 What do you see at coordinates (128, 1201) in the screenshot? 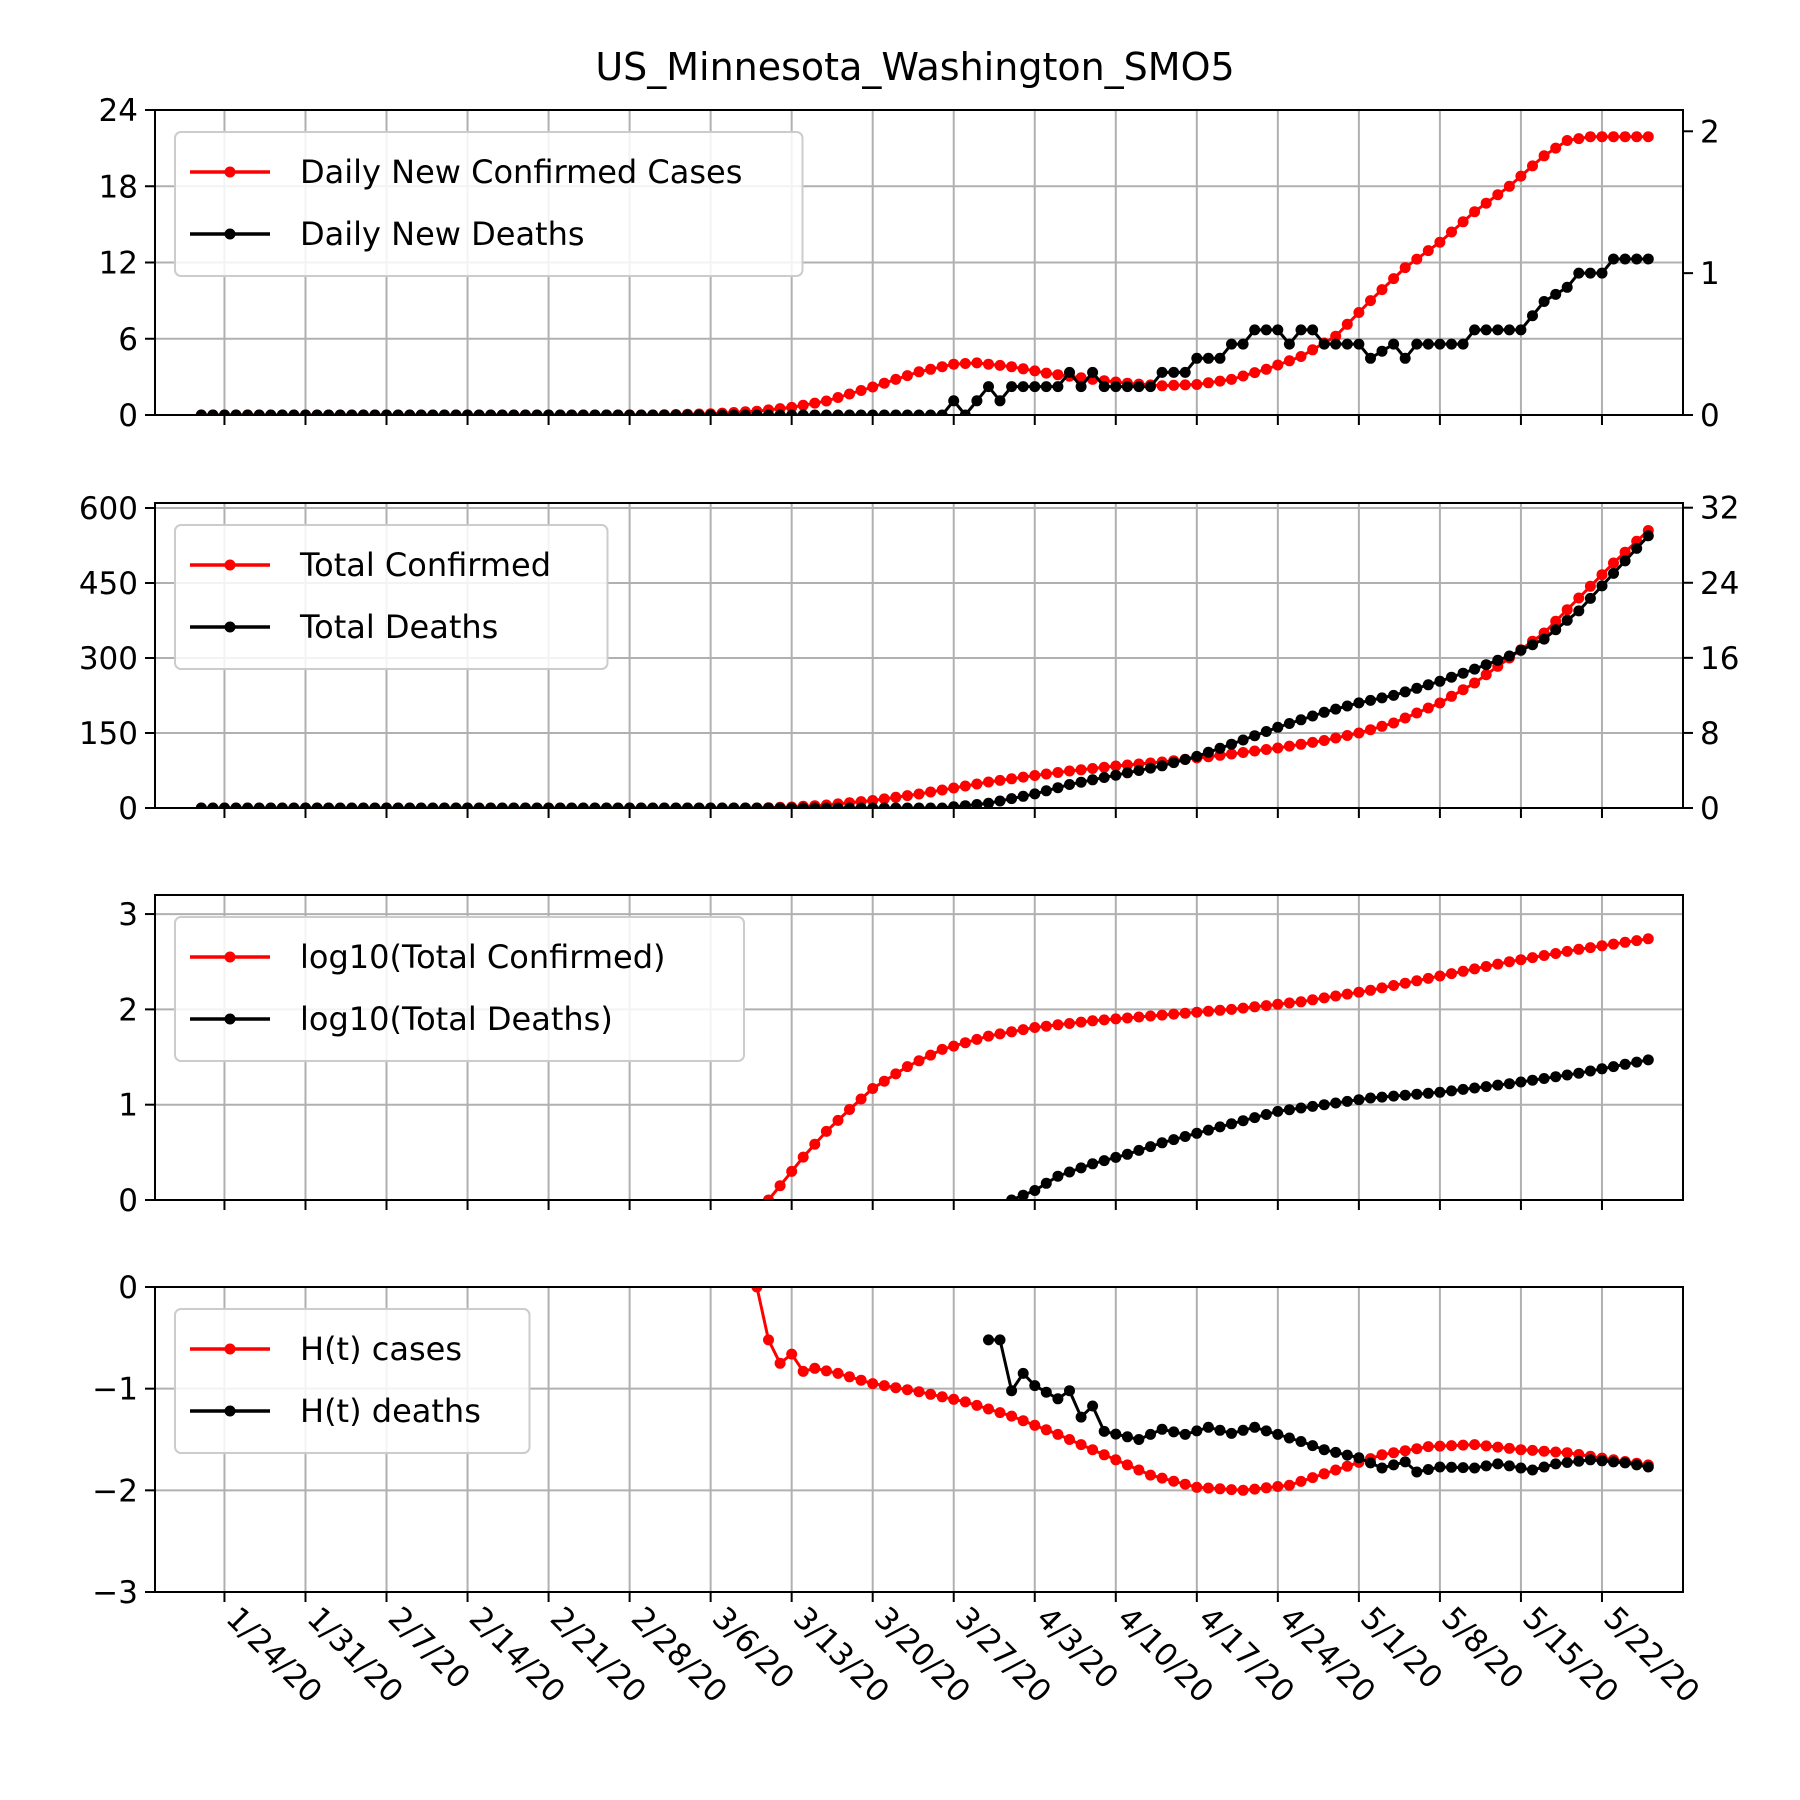
I see `y-tick-label: 0` at bounding box center [128, 1201].